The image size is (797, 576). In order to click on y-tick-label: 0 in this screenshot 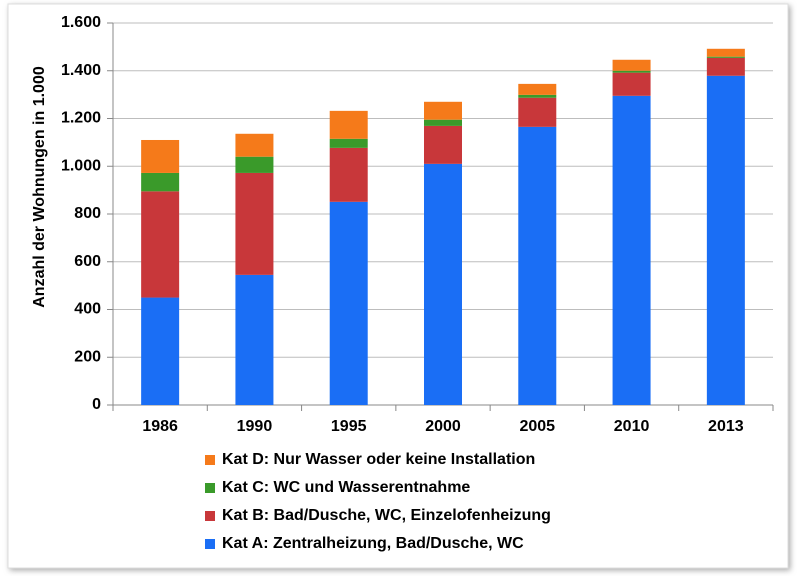, I will do `click(96, 404)`.